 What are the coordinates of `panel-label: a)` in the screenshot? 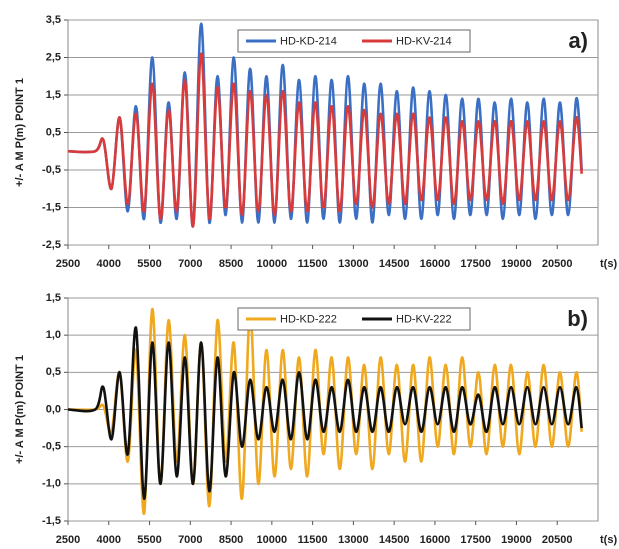 It's located at (578, 40).